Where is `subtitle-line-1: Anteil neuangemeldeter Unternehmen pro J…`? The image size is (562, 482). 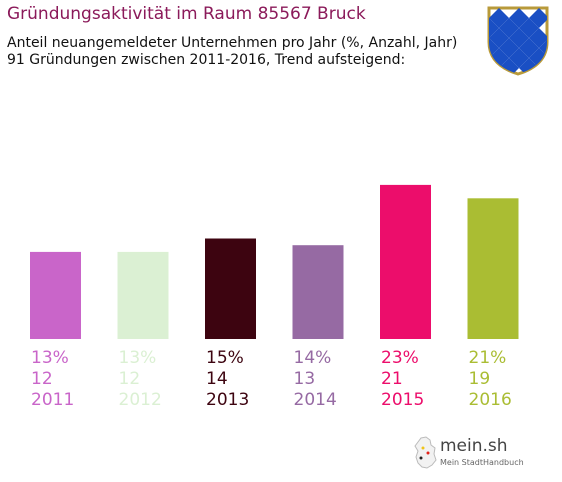 subtitle-line-1: Anteil neuangemeldeter Unternehmen pro J… is located at coordinates (232, 43).